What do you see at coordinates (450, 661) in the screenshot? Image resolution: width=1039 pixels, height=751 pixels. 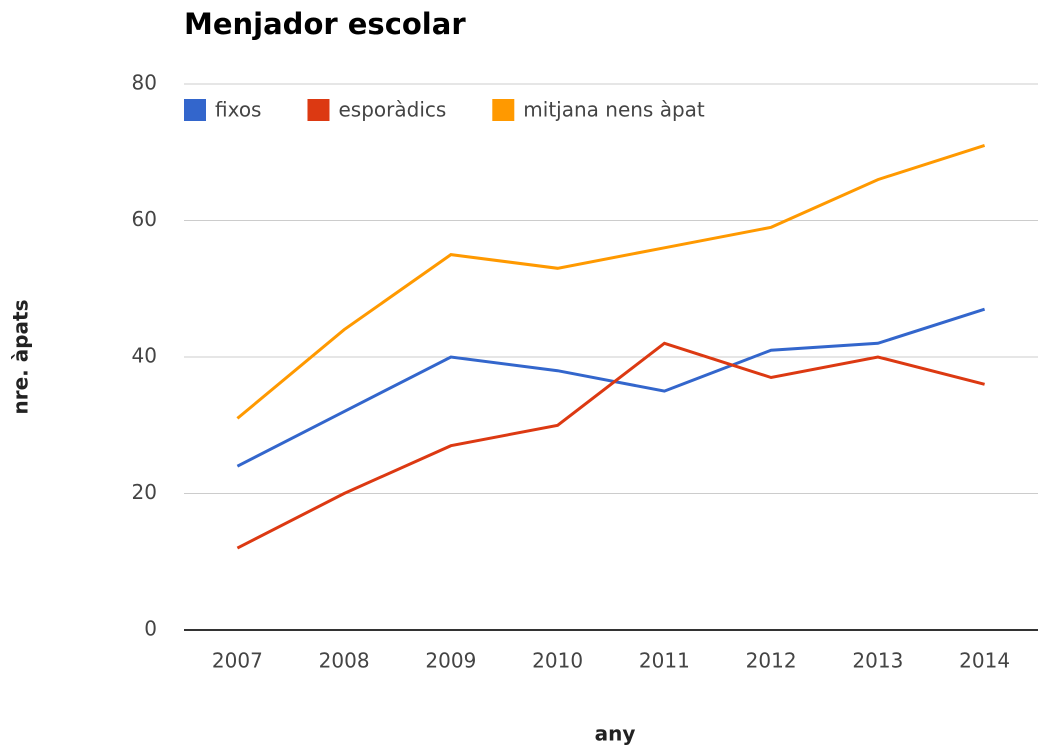 I see `x-tick-label: 2009` at bounding box center [450, 661].